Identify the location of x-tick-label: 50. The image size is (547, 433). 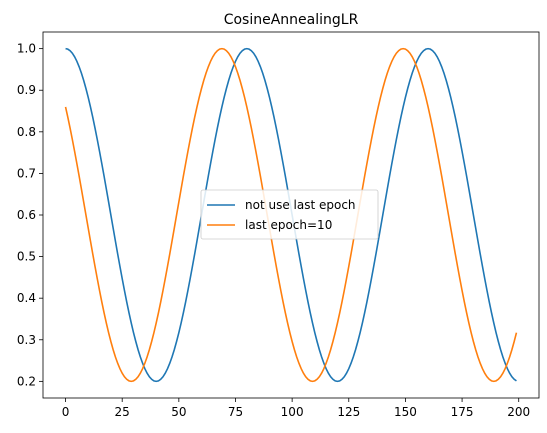
(178, 412).